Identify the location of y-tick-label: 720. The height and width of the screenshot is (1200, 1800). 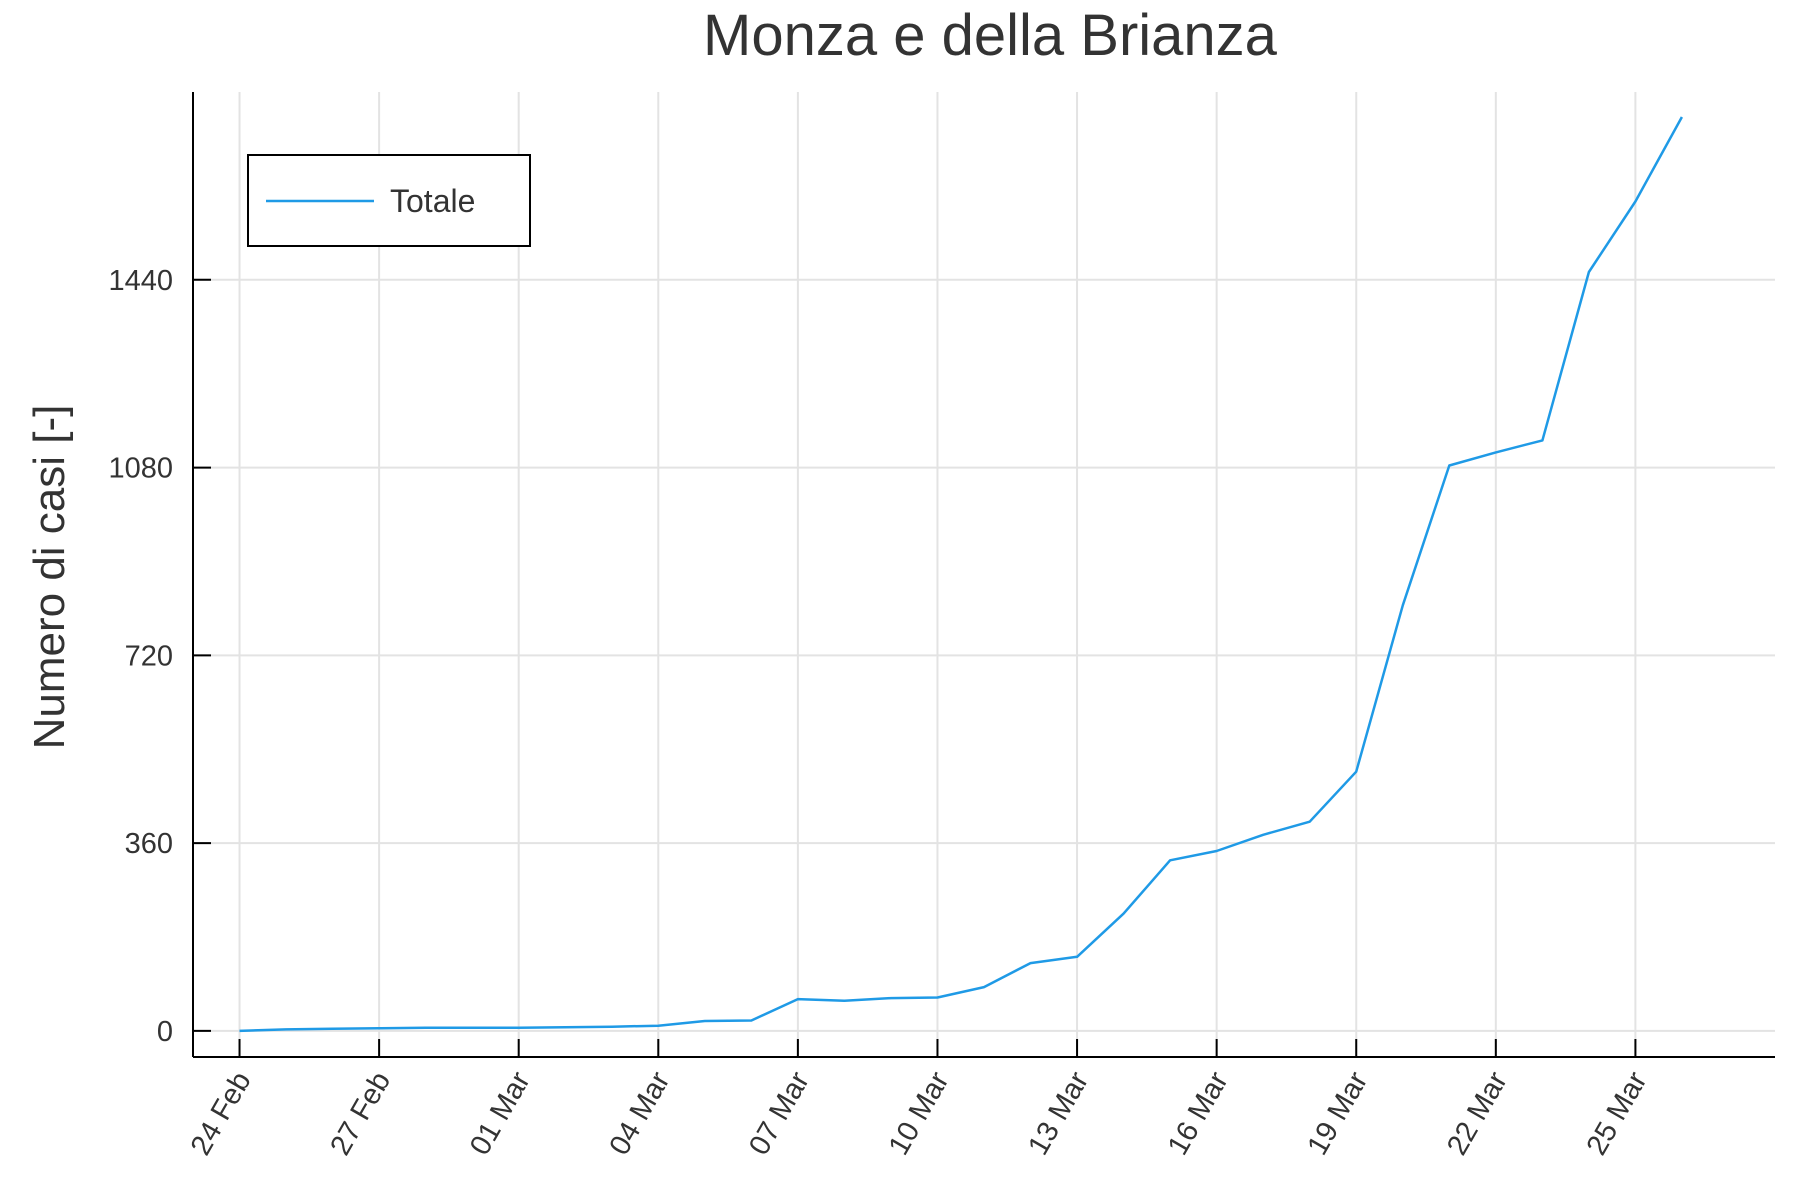
(149, 656).